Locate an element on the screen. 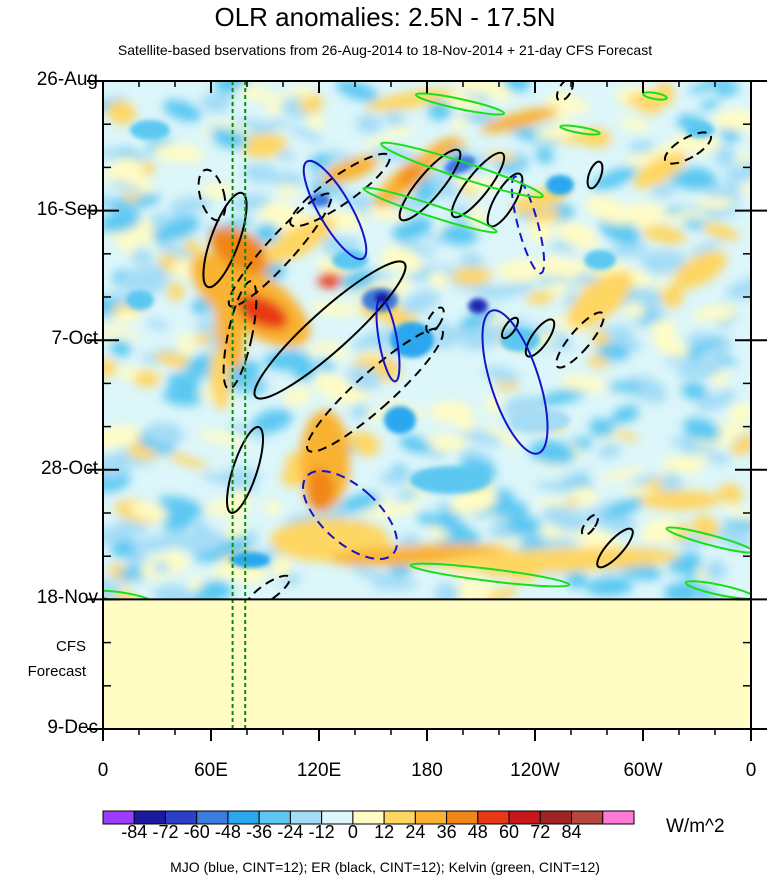  forecast-label-line2: Forecast is located at coordinates (56, 671).